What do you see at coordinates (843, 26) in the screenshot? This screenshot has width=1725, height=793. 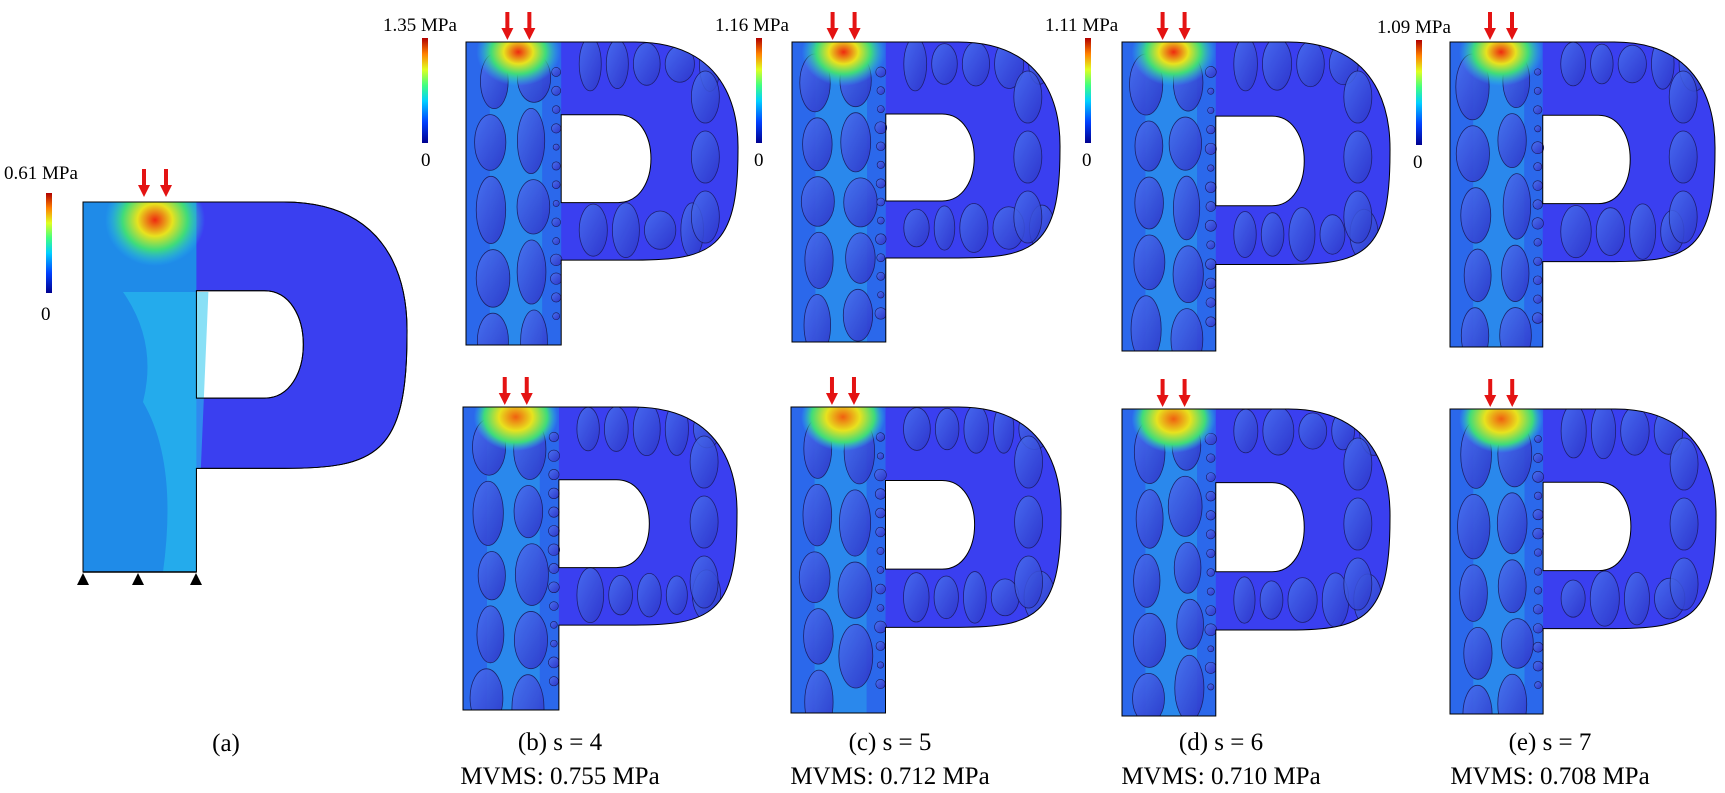 I see `load-arrows-c` at bounding box center [843, 26].